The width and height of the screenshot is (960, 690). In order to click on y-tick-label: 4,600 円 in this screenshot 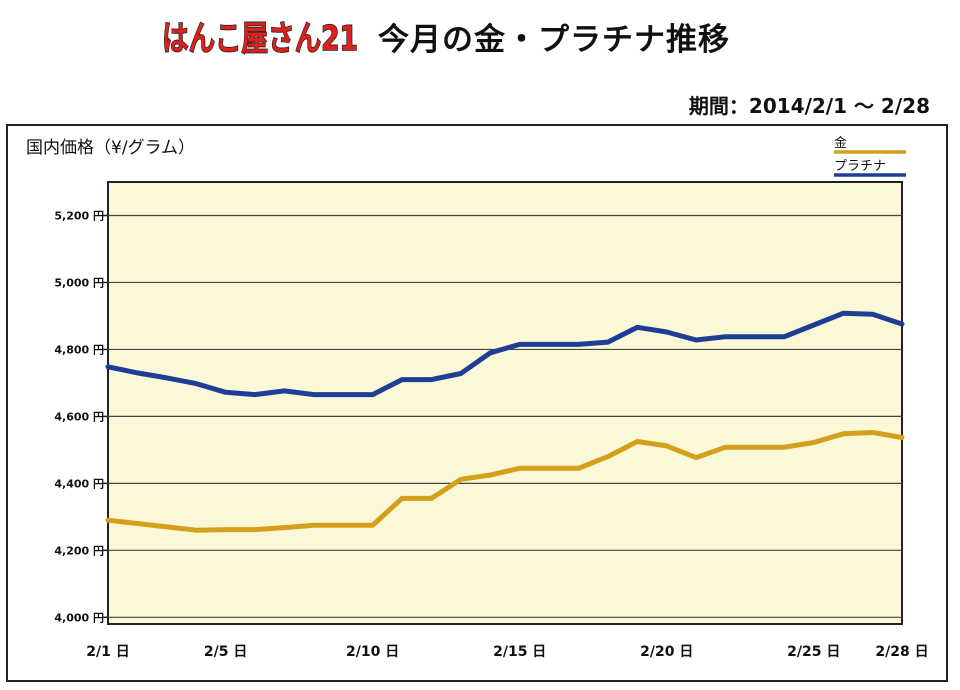, I will do `click(79, 416)`.